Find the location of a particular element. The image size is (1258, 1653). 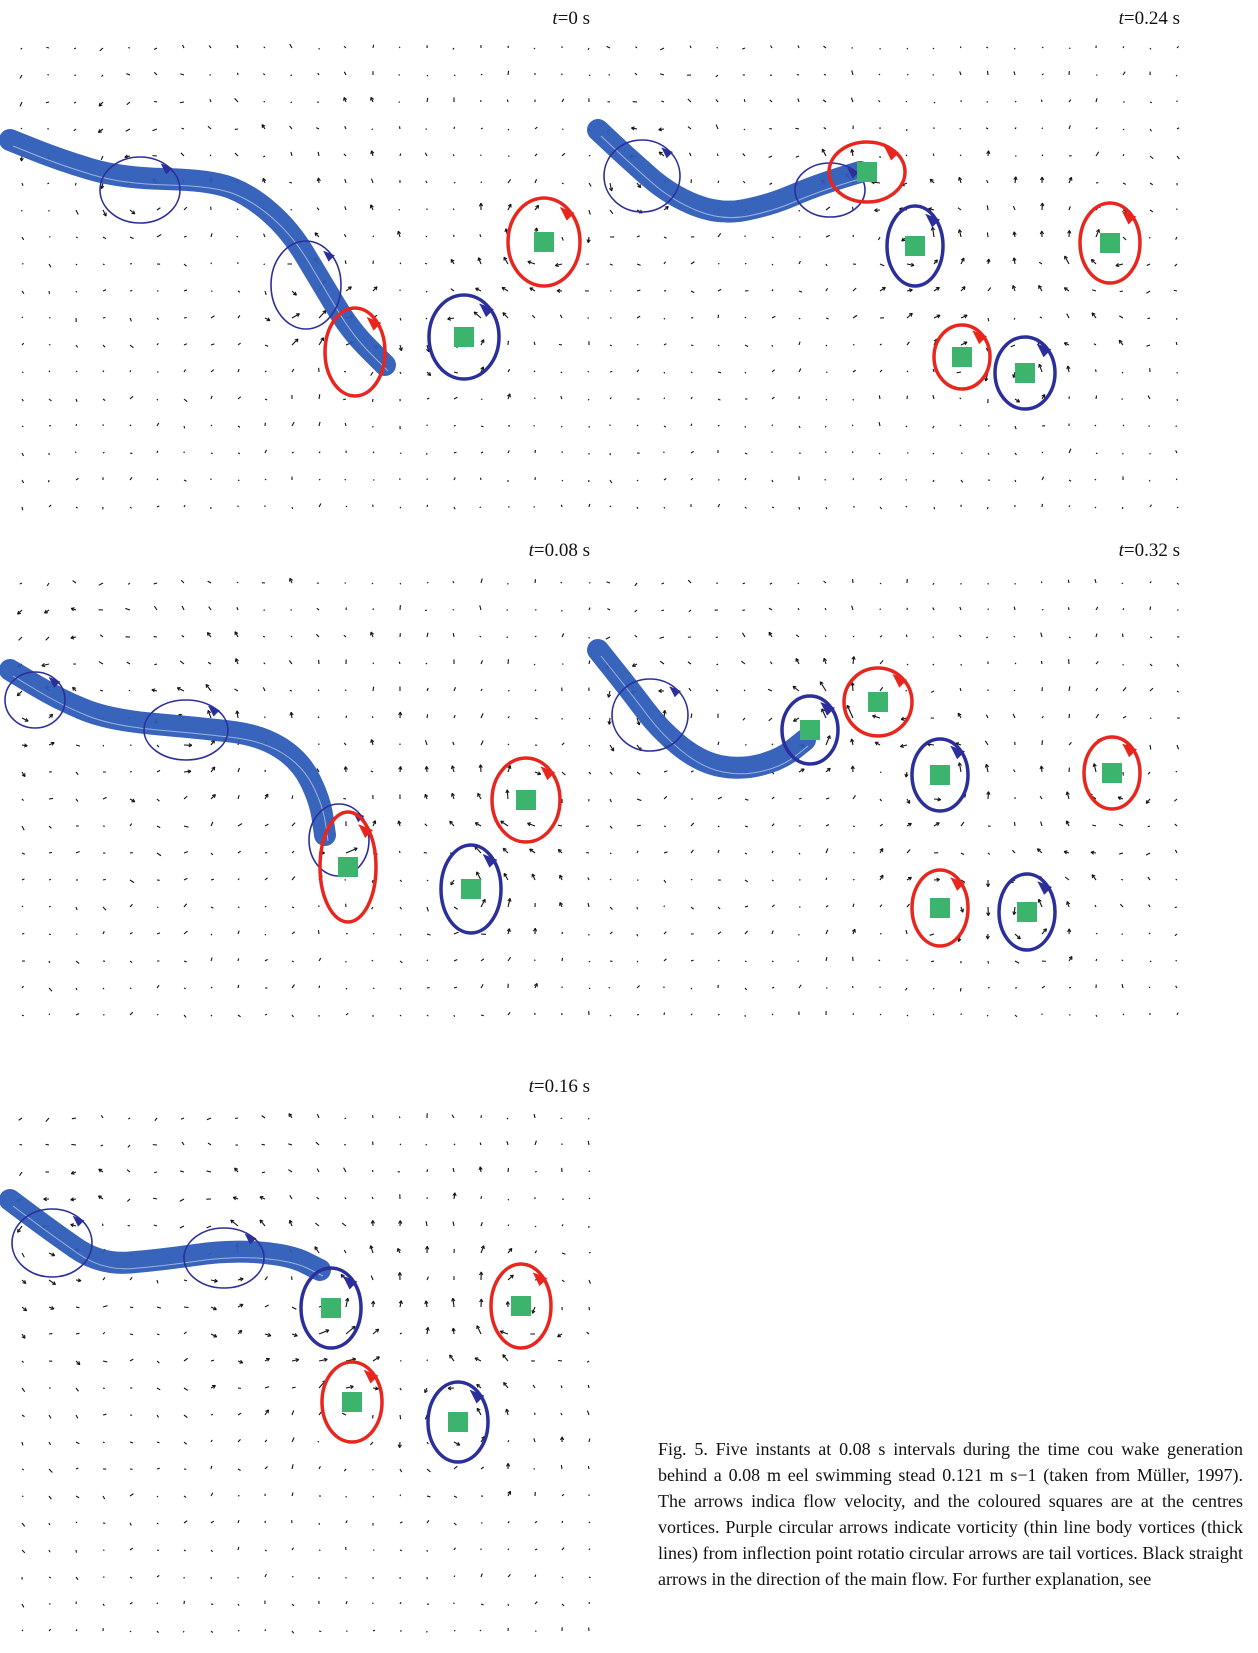

tail-vortex is located at coordinates (1112, 773).